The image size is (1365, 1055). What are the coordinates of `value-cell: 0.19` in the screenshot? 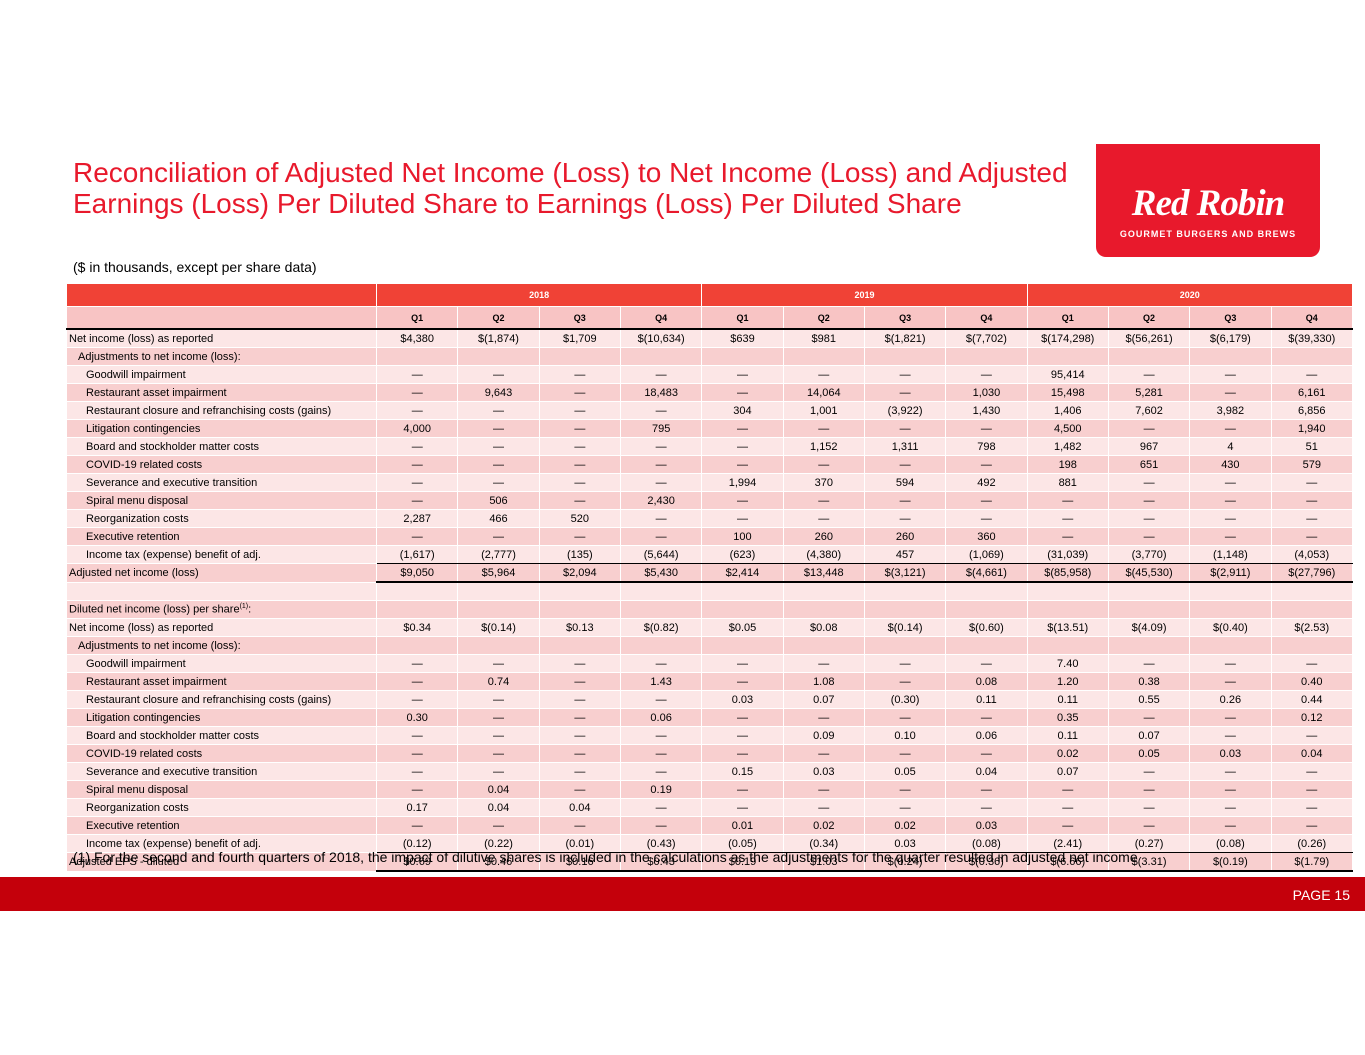 It's located at (661, 789).